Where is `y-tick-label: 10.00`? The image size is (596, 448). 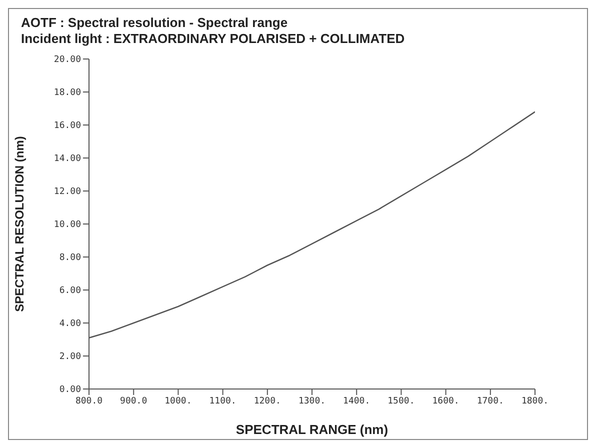 y-tick-label: 10.00 is located at coordinates (67, 225).